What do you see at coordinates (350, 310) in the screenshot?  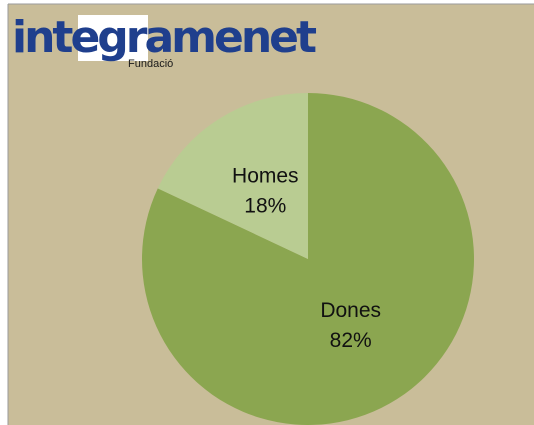 I see `slice-category: Dones` at bounding box center [350, 310].